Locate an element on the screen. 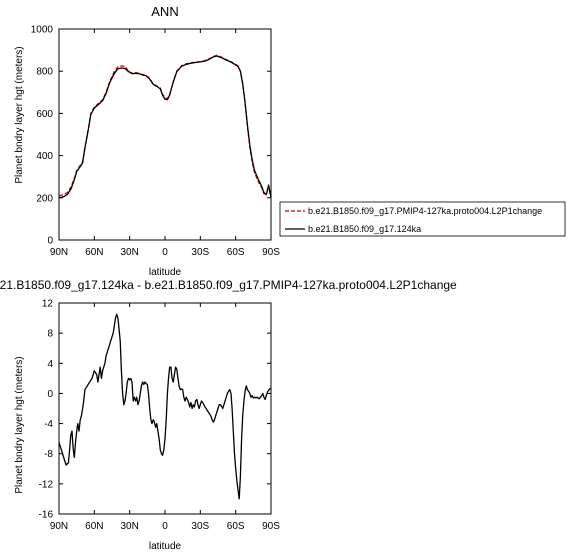 The image size is (568, 560). top-x-axis-label: latitude is located at coordinates (165, 272).